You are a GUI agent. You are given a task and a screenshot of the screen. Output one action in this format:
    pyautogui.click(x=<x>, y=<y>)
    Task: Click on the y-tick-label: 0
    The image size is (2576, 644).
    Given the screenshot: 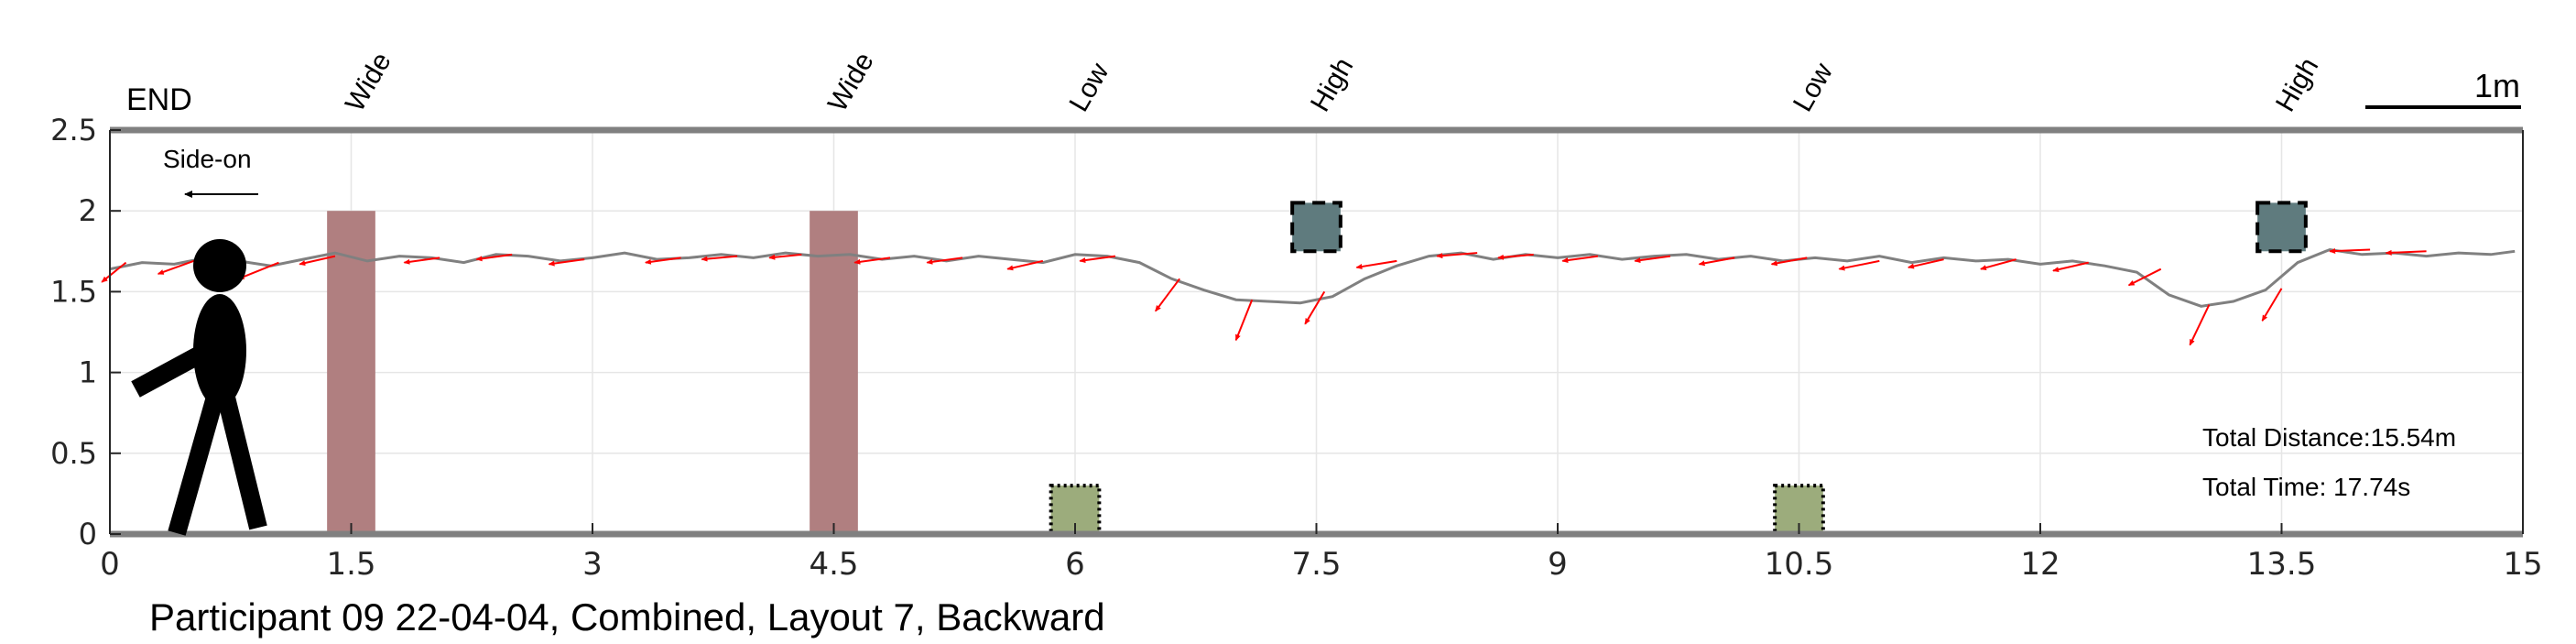 What is the action you would take?
    pyautogui.click(x=88, y=534)
    